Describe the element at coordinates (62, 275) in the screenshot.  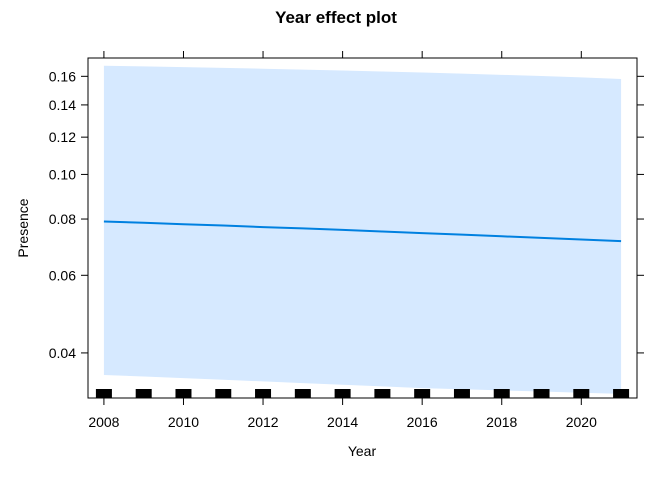
I see `y-tick-label: 0.06` at that location.